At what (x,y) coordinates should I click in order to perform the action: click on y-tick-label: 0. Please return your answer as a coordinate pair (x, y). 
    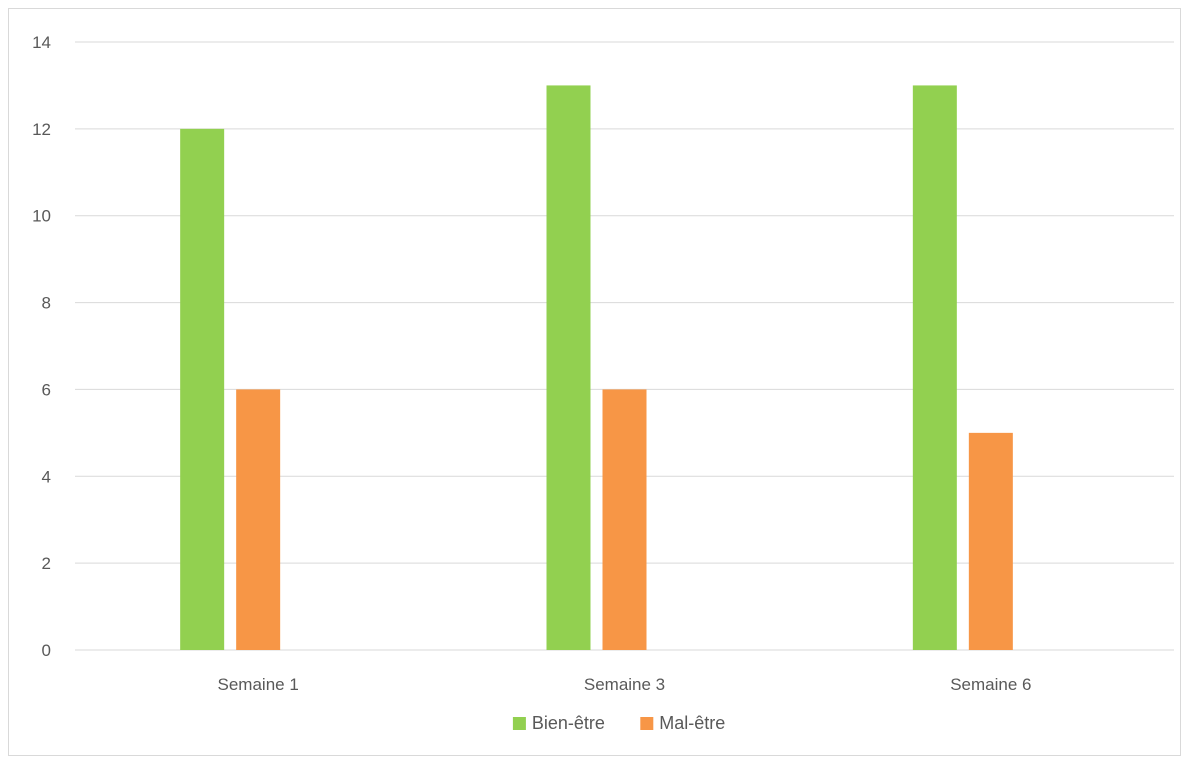
    Looking at the image, I should click on (46, 650).